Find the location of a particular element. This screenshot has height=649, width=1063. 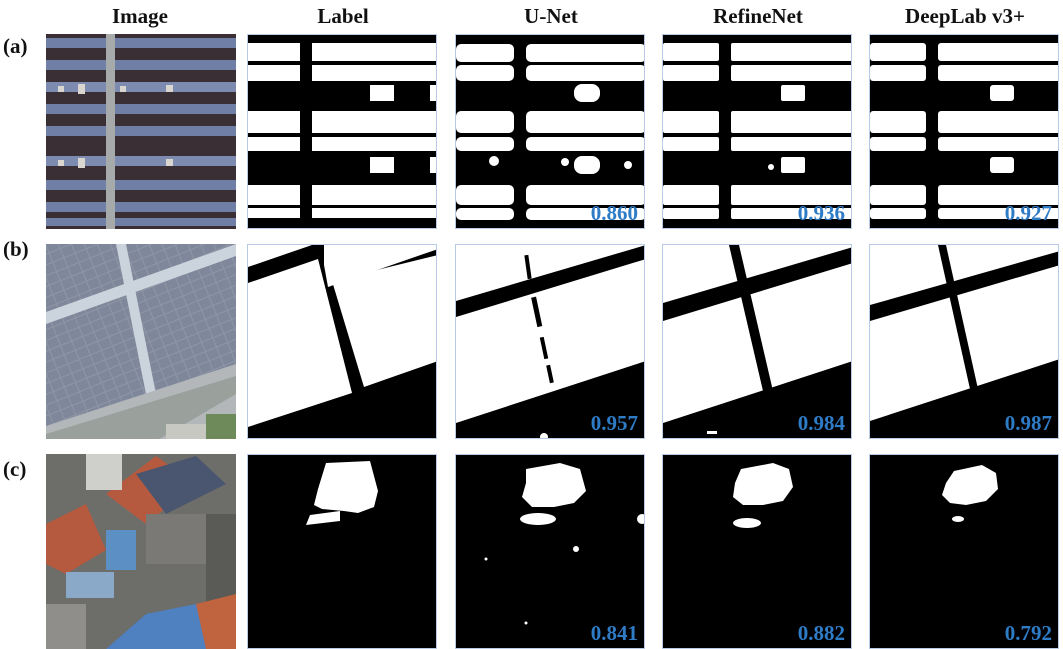

row-b-unet-mask: 0.957 is located at coordinates (550, 341).